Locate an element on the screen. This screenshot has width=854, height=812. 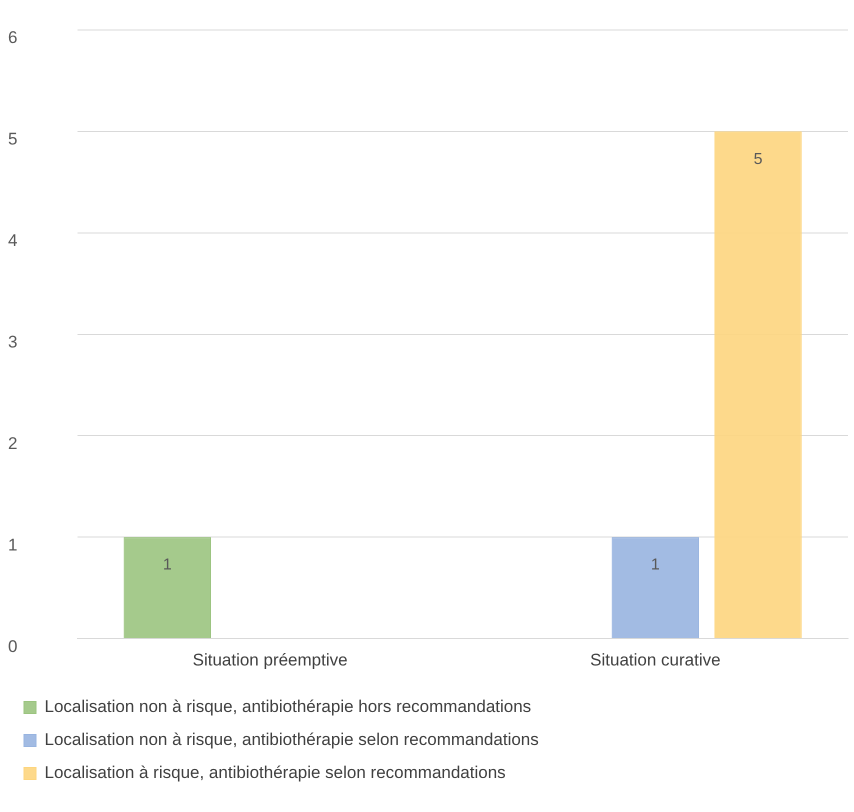
y-tick-label: 5 is located at coordinates (13, 139).